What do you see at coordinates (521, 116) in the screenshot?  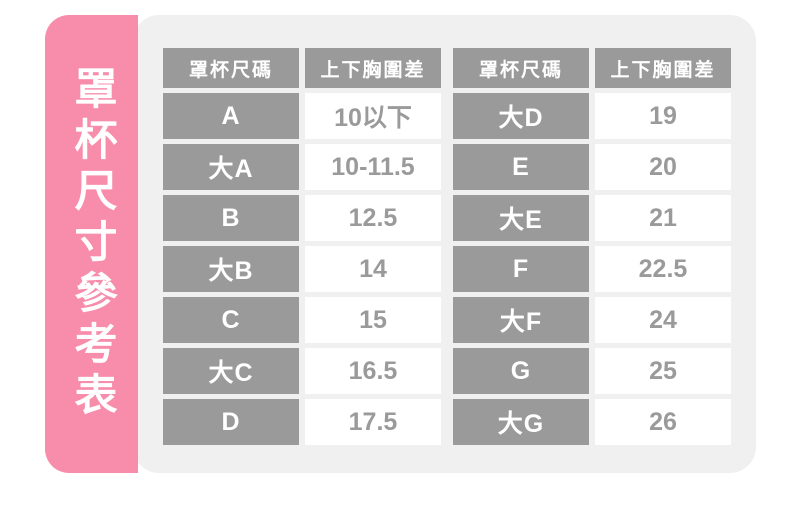 I see `cup-size-cell: 大D` at bounding box center [521, 116].